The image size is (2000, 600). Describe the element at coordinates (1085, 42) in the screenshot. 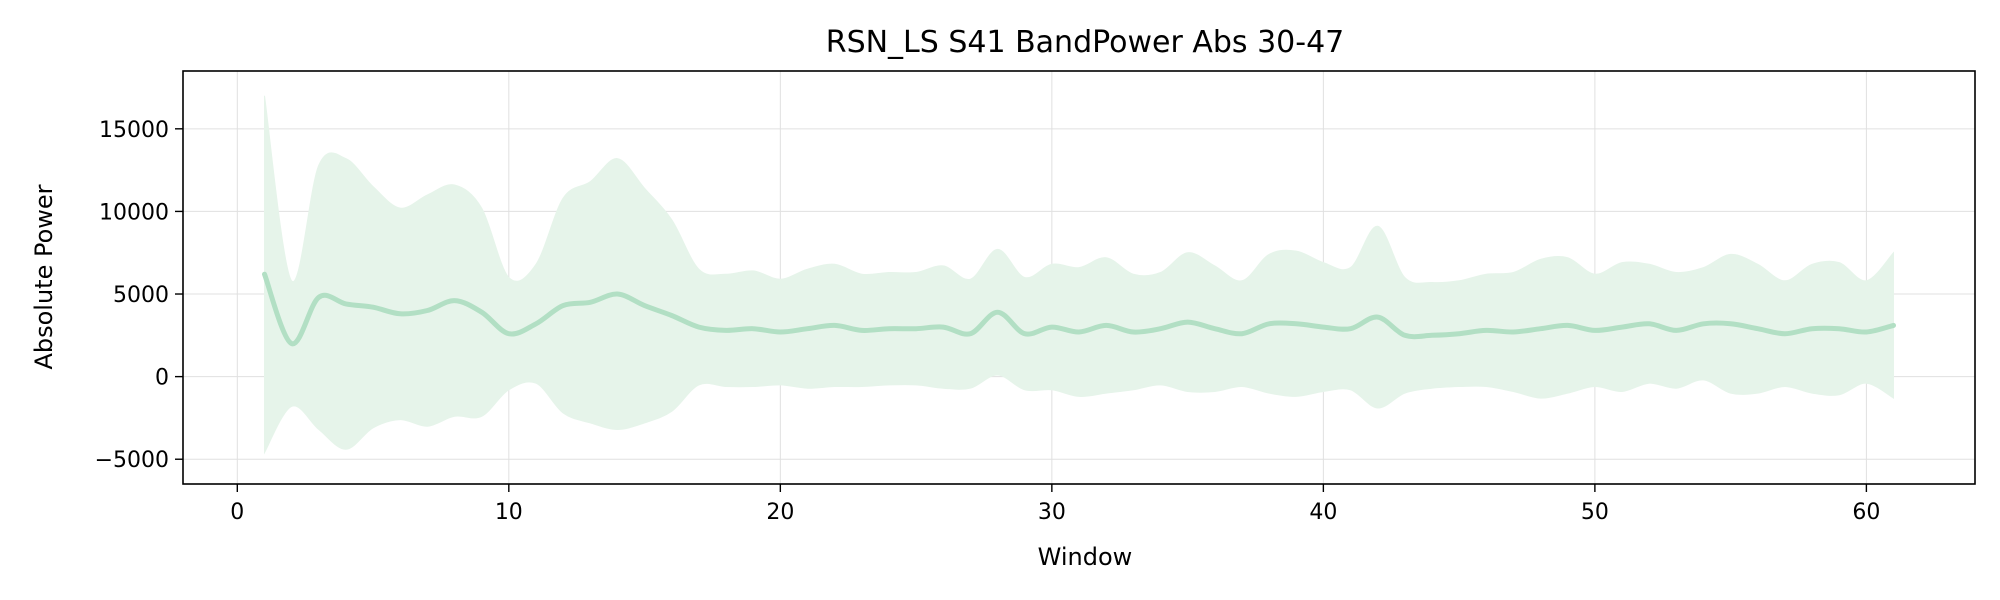

I see `chart-title: RSN_LS S41 BandPower Abs 30-47` at that location.